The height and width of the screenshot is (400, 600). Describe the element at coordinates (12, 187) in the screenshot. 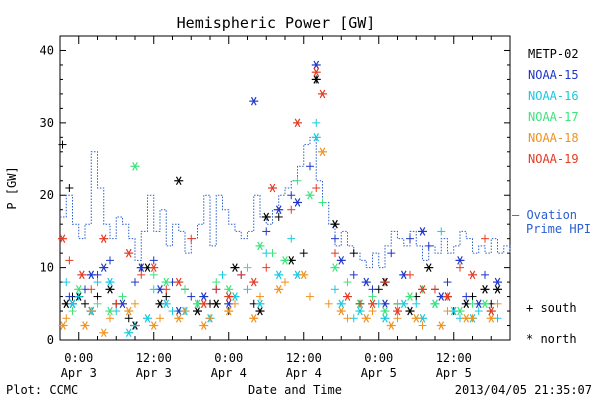

I see `y-axis-label: P [GW]` at that location.